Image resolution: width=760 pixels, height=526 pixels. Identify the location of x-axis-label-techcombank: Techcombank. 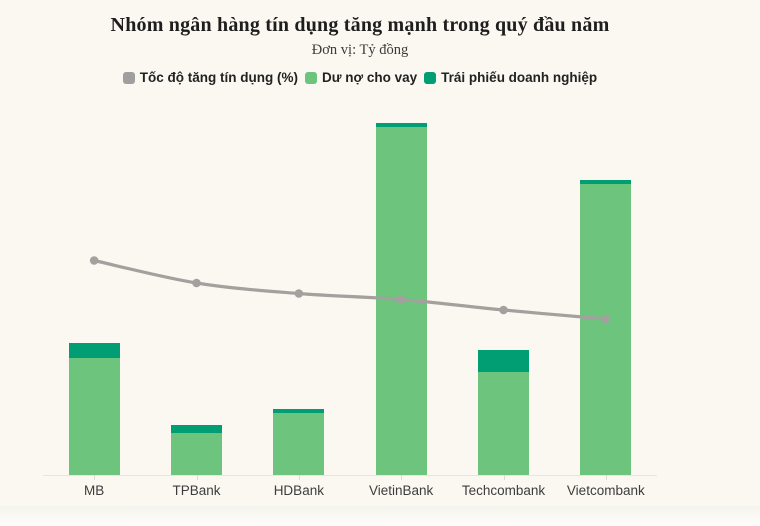
(503, 490).